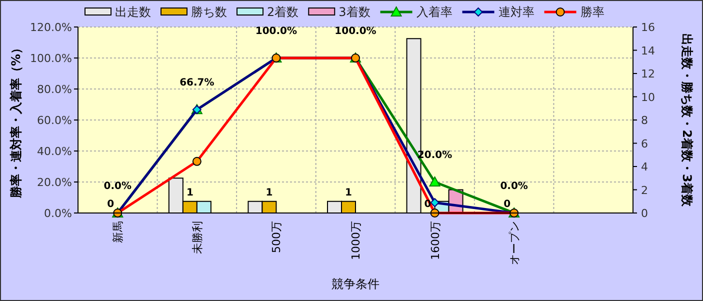 This screenshot has width=703, height=301. Describe the element at coordinates (283, 12) in the screenshot. I see `legend-label: 2着数` at that location.